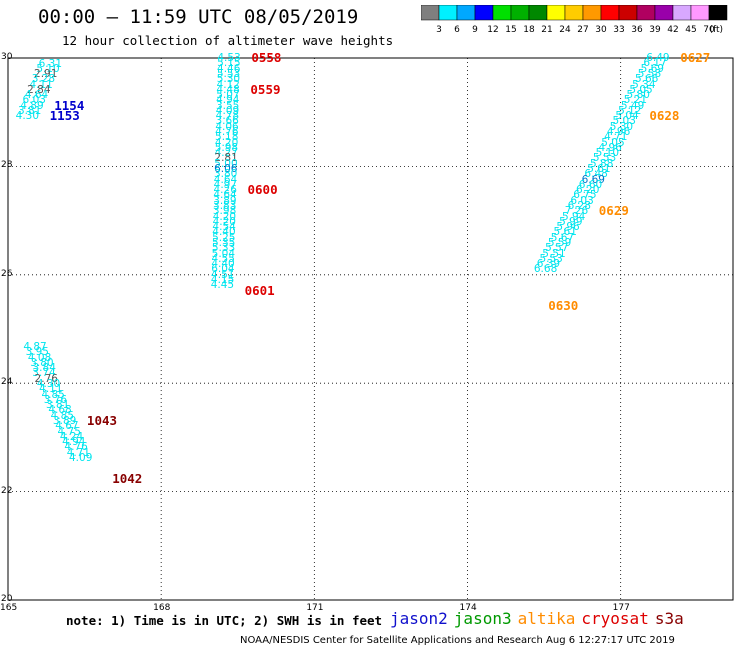  Describe the element at coordinates (58, 405) in the screenshot. I see `swh-value: 3.81` at that location.